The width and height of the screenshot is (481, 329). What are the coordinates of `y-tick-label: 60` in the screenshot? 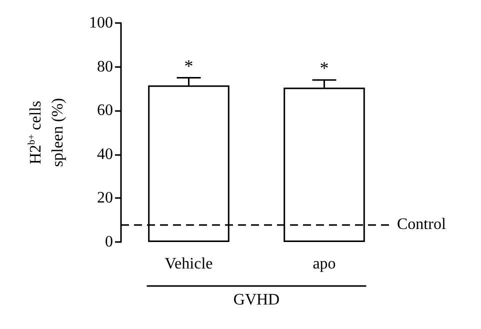 It's located at (105, 111).